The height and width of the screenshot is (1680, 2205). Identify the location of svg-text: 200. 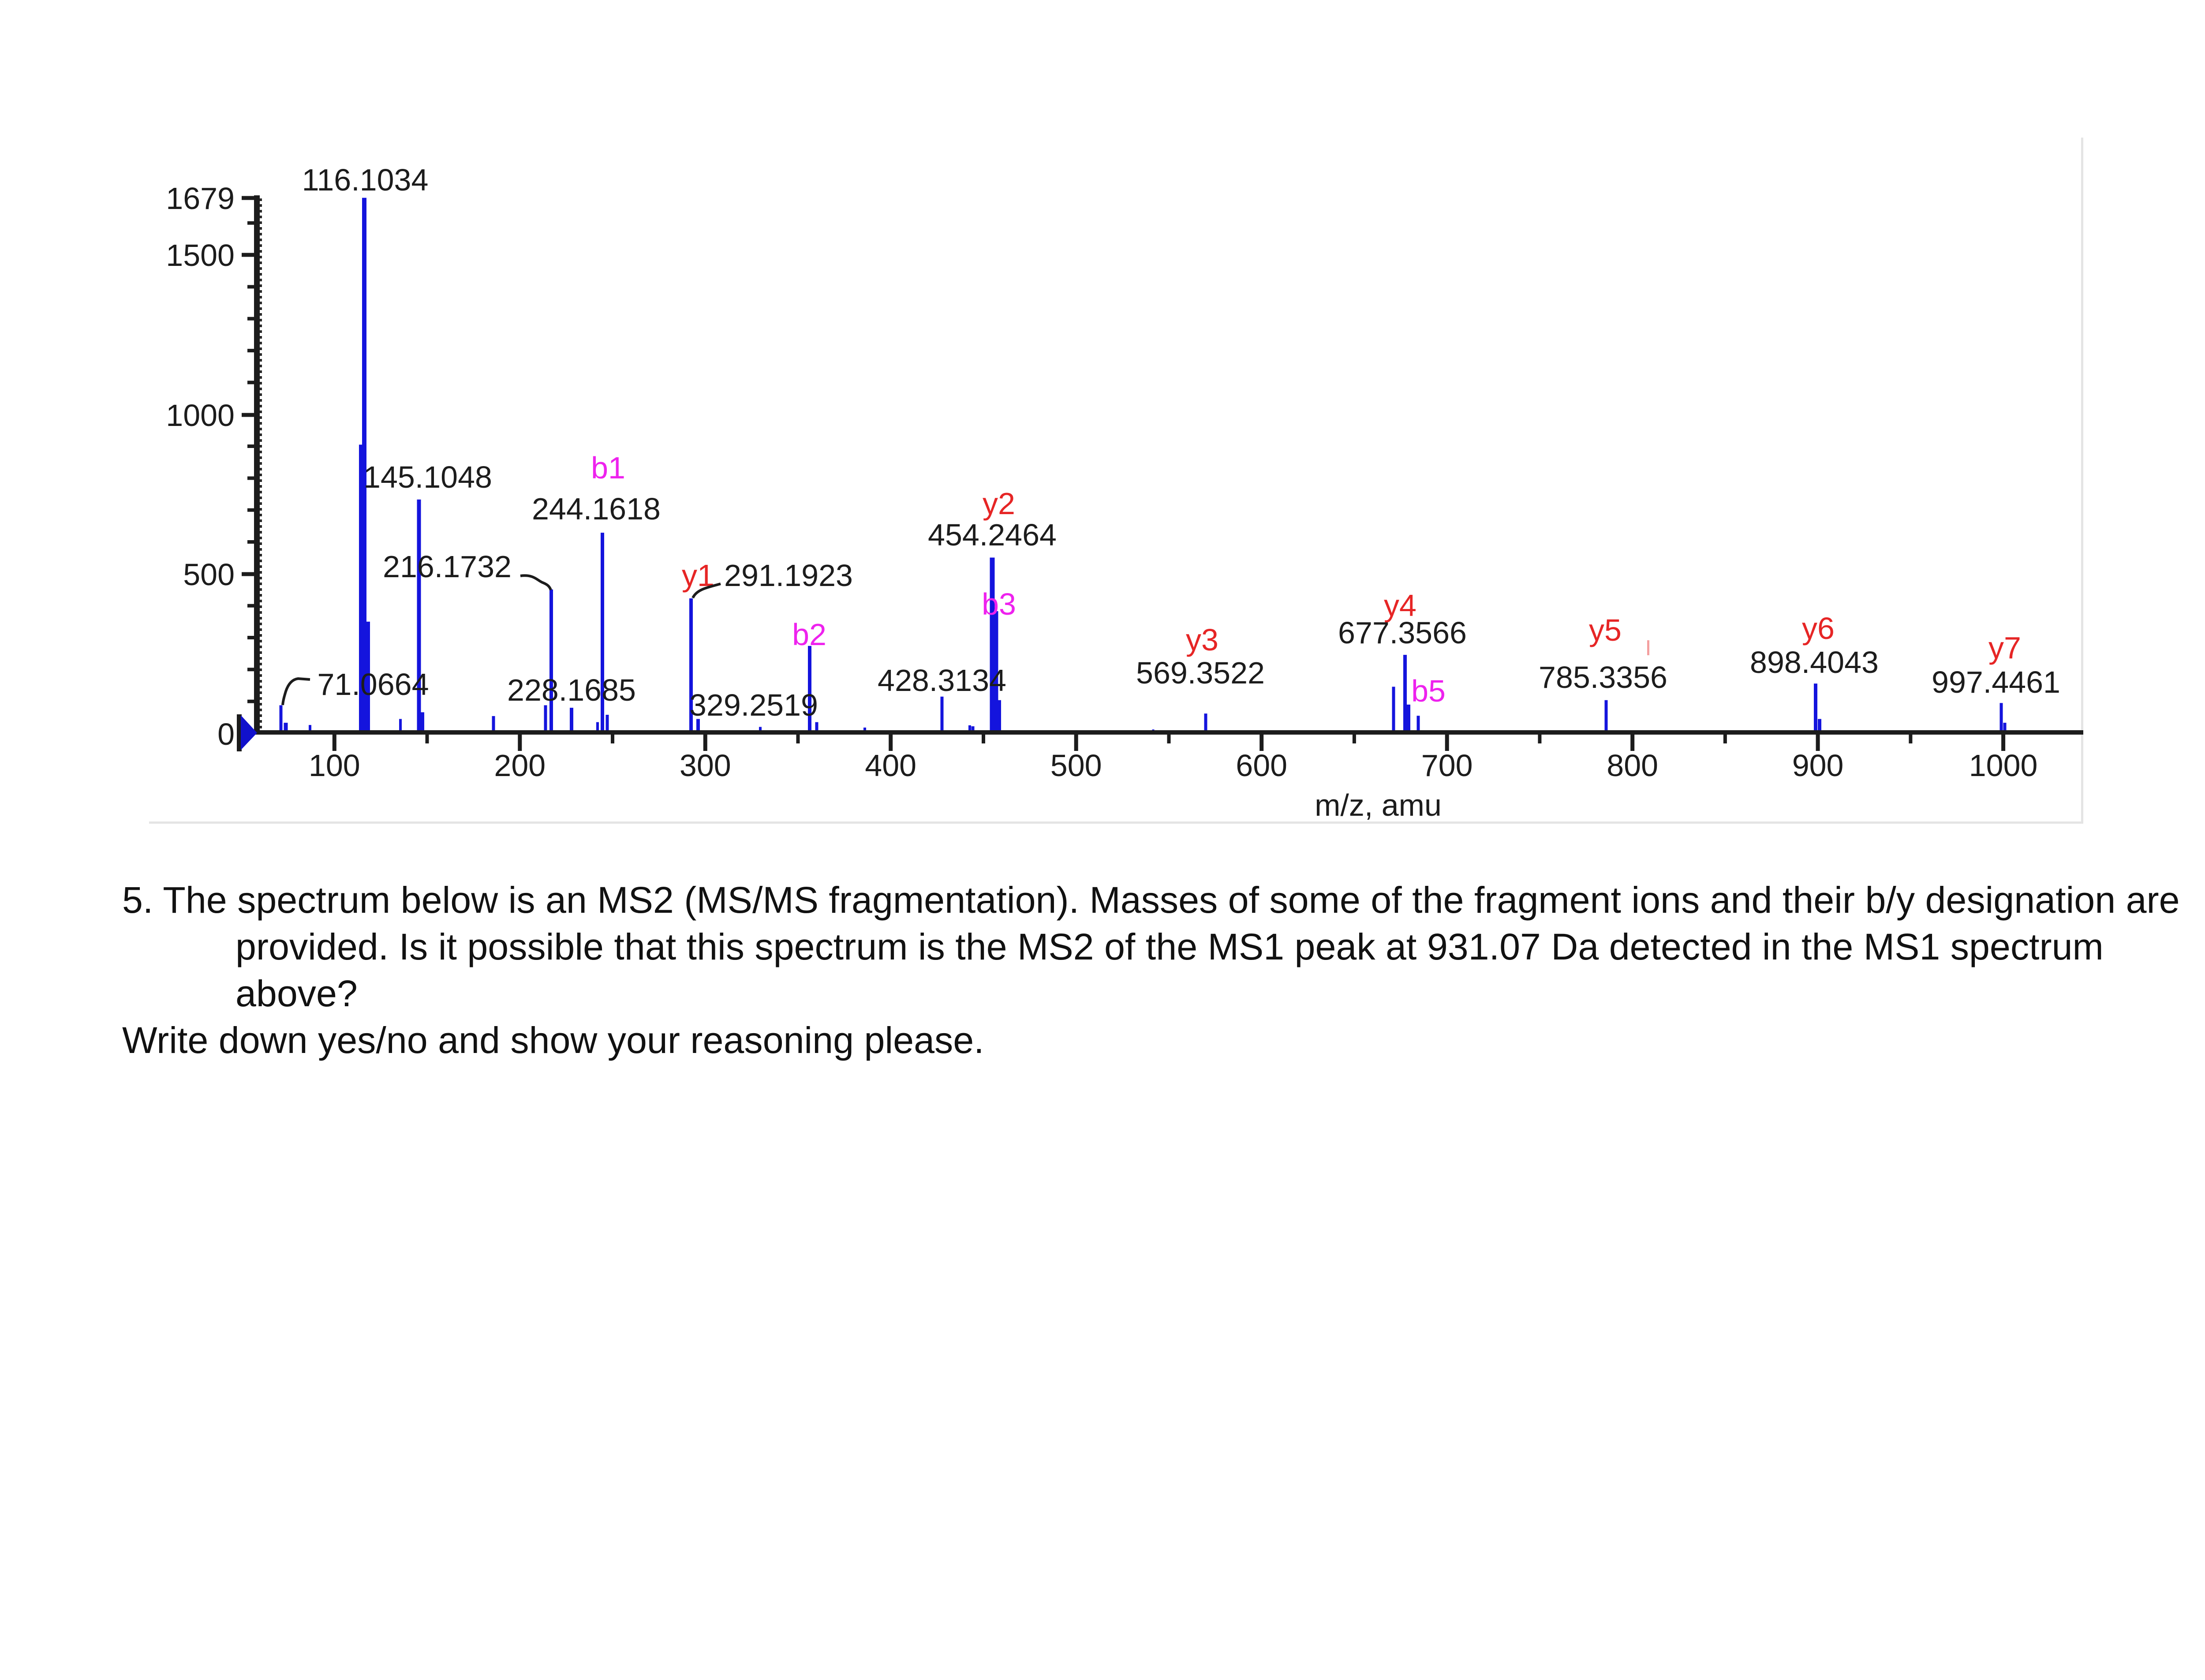
(520, 765).